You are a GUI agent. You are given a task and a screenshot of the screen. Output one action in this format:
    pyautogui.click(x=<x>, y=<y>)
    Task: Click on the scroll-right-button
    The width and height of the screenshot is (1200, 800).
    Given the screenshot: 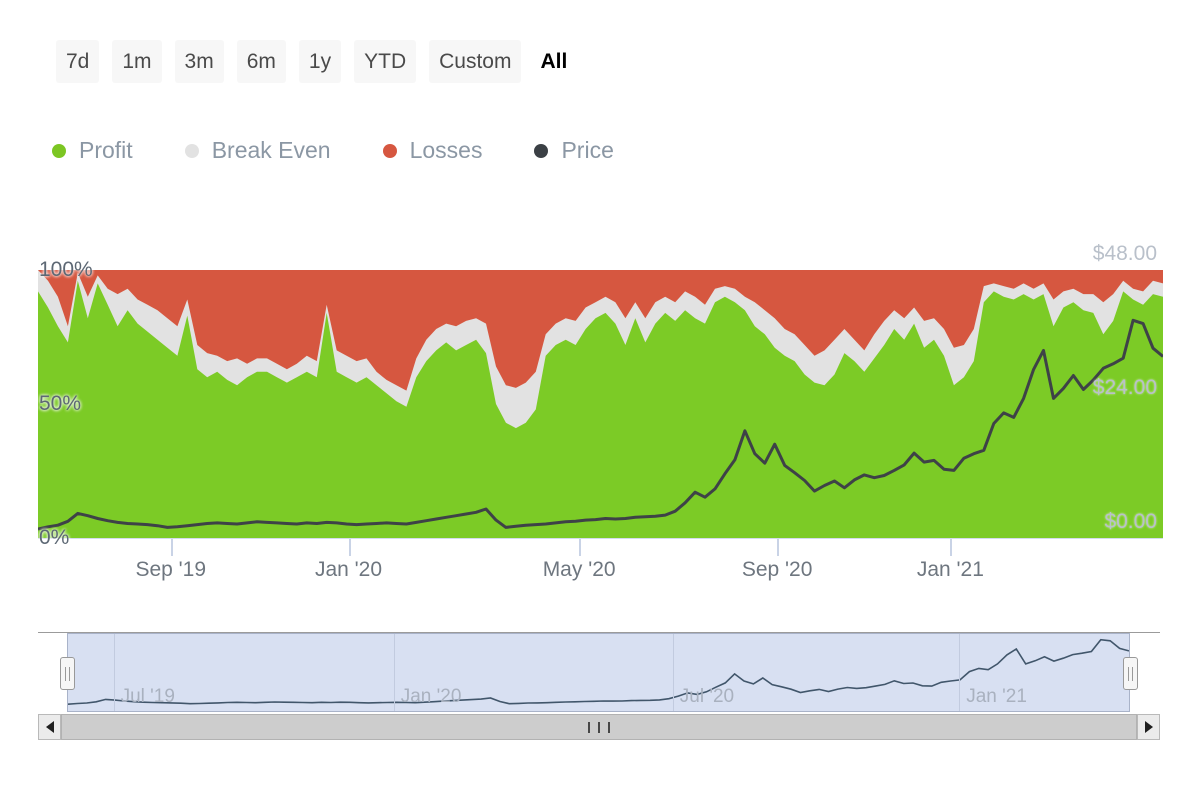 What is the action you would take?
    pyautogui.click(x=1148, y=727)
    